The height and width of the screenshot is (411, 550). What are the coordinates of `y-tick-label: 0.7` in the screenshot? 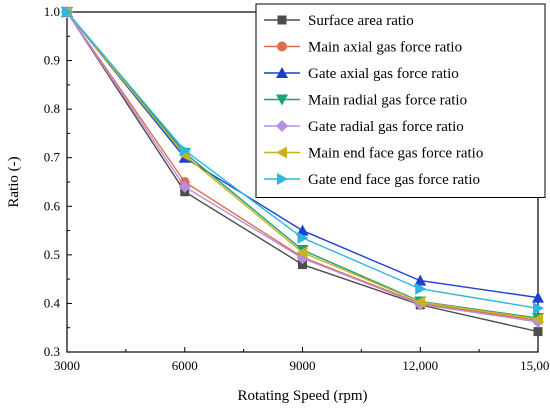 It's located at (52, 157).